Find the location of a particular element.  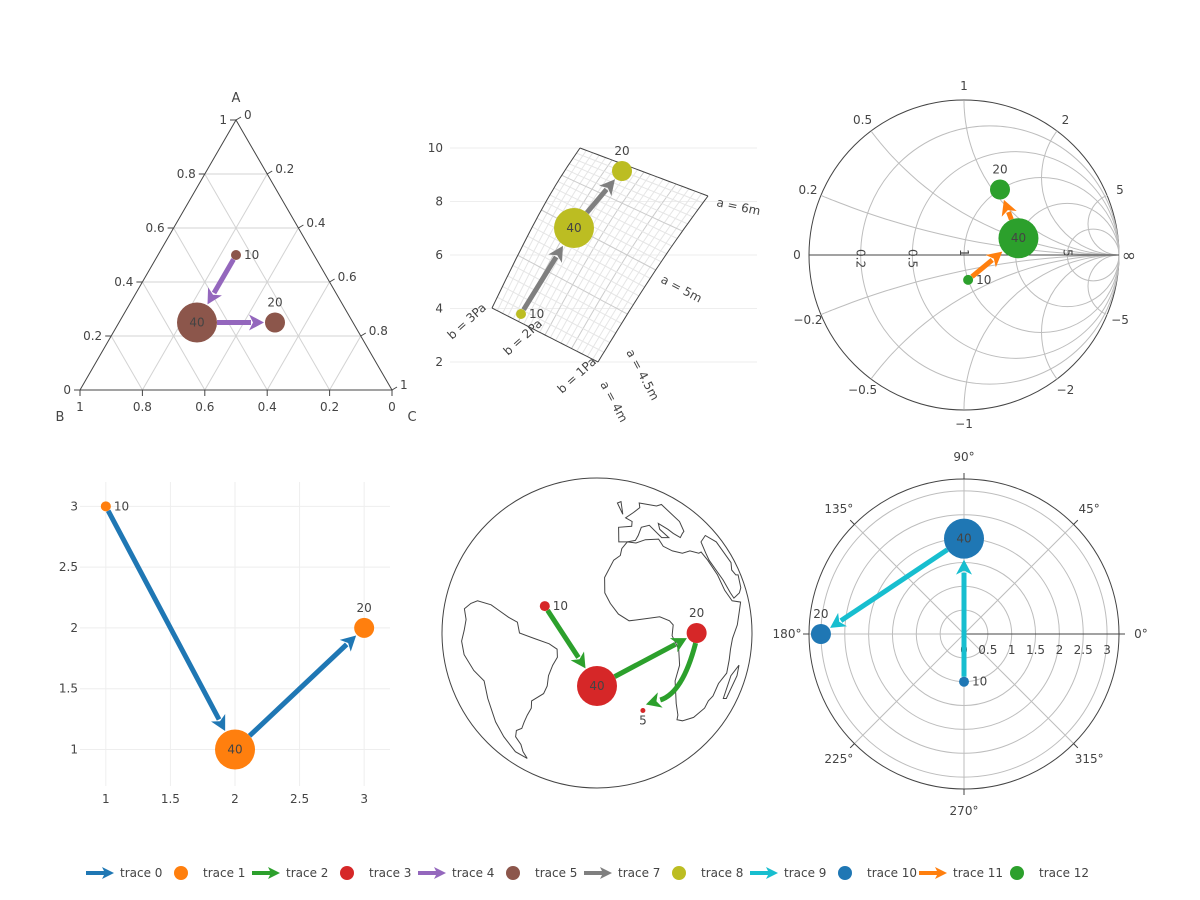

ternary-tick-label-b: 0.2 is located at coordinates (329, 407).